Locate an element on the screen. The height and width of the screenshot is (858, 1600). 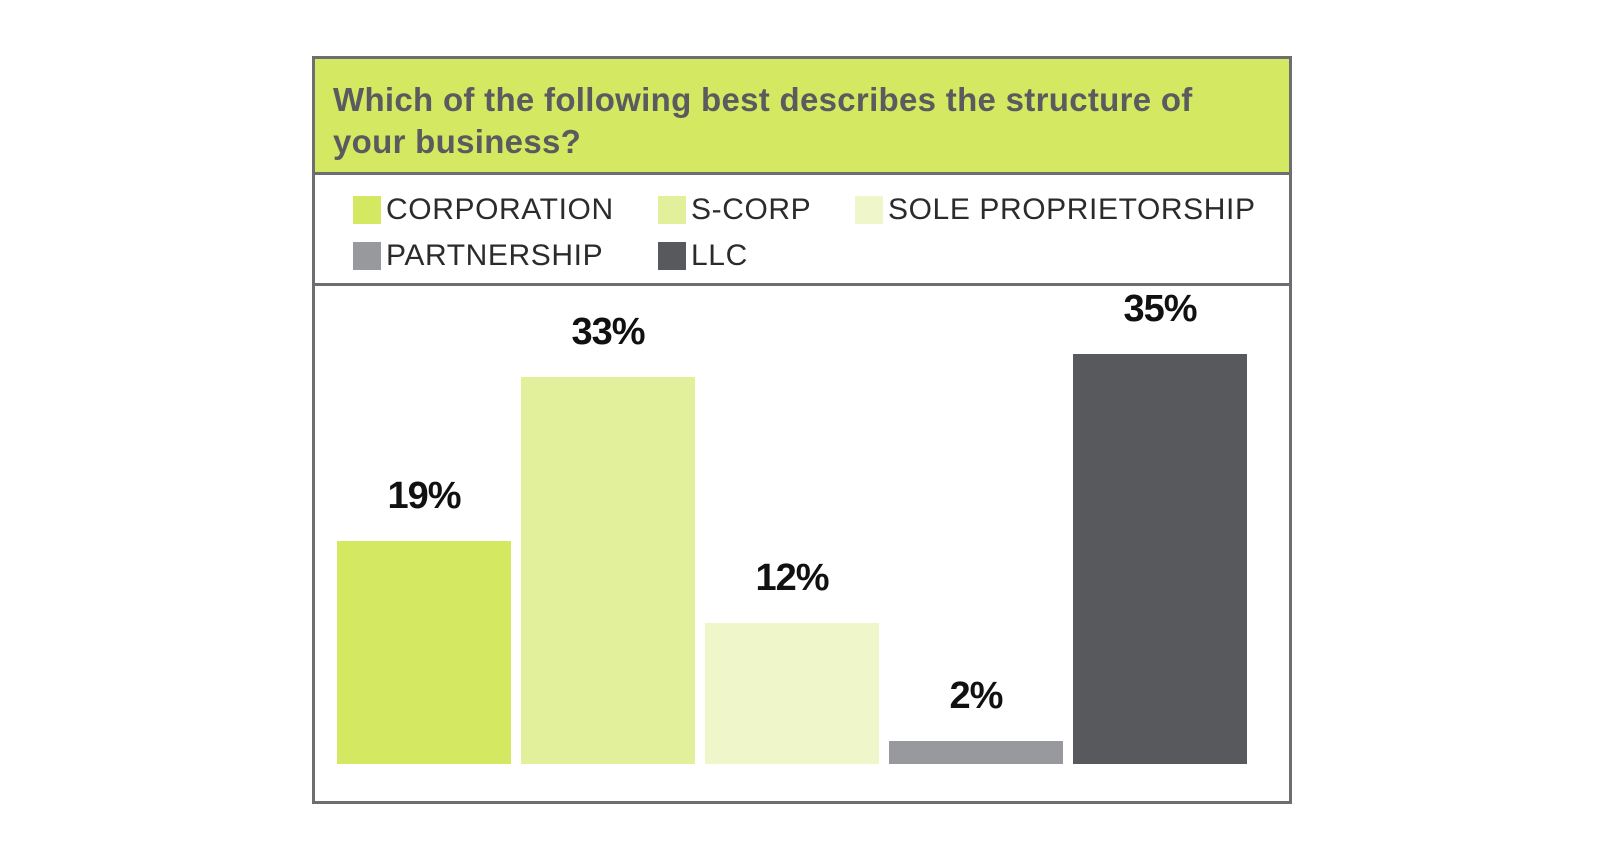
legend-label-corporation: CORPORATION is located at coordinates (500, 209).